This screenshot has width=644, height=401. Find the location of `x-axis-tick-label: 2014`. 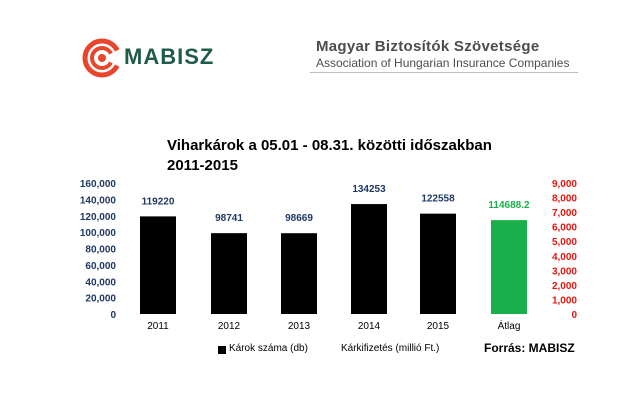

x-axis-tick-label: 2014 is located at coordinates (369, 326).